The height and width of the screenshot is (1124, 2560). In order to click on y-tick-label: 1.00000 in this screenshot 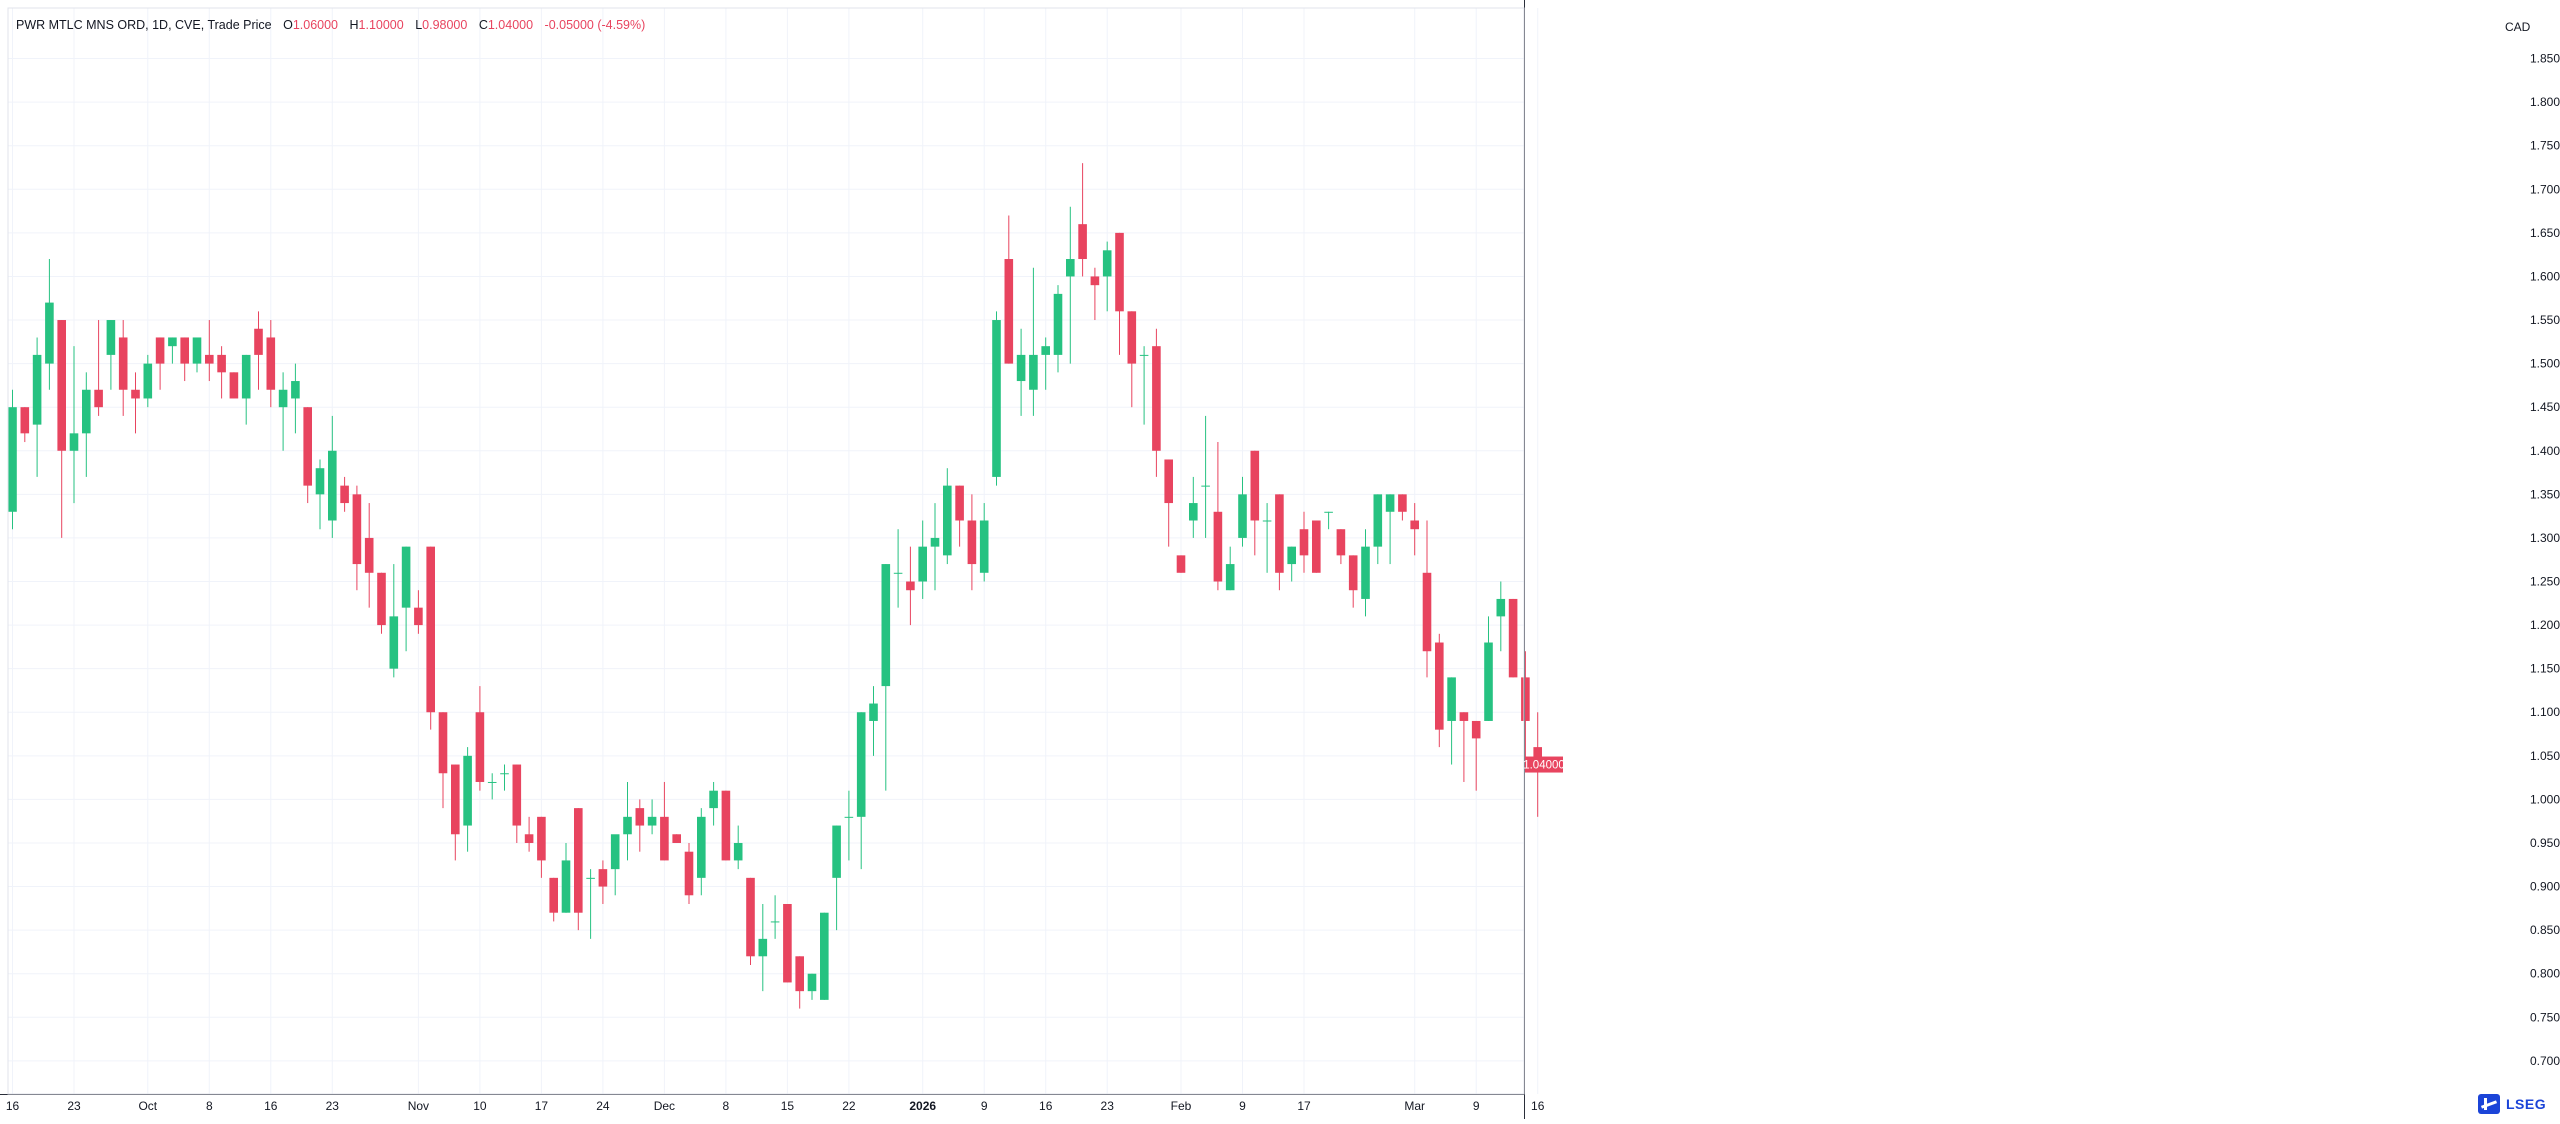, I will do `click(2545, 799)`.